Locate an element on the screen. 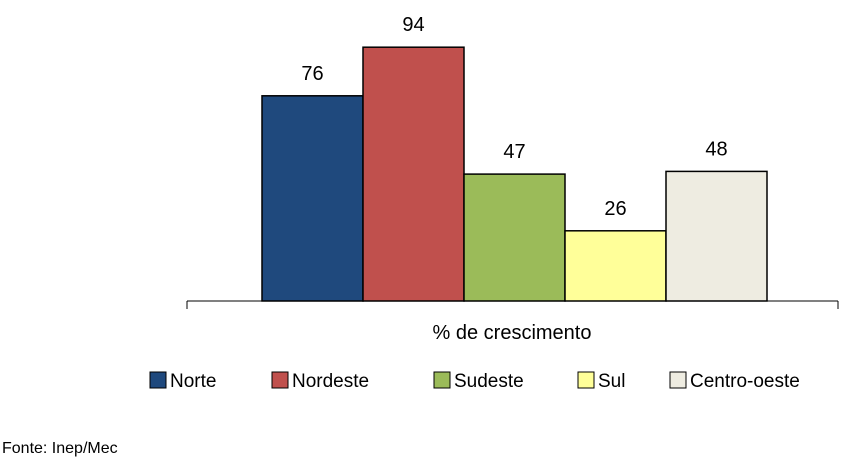 Image resolution: width=864 pixels, height=460 pixels. legend-swatch-sul is located at coordinates (586, 380).